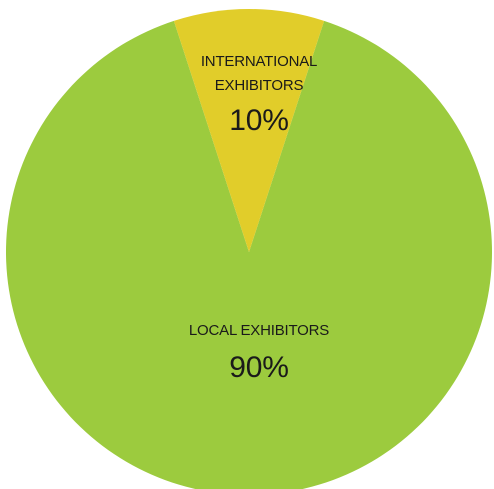  Describe the element at coordinates (259, 330) in the screenshot. I see `slice-label-line: LOCAL EXHIBITORS` at that location.